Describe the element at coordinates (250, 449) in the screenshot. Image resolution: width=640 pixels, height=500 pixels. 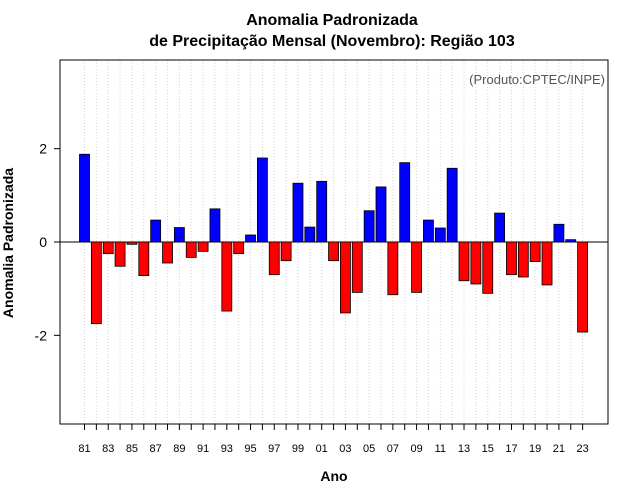
I see `x-tick-label: 95` at that location.